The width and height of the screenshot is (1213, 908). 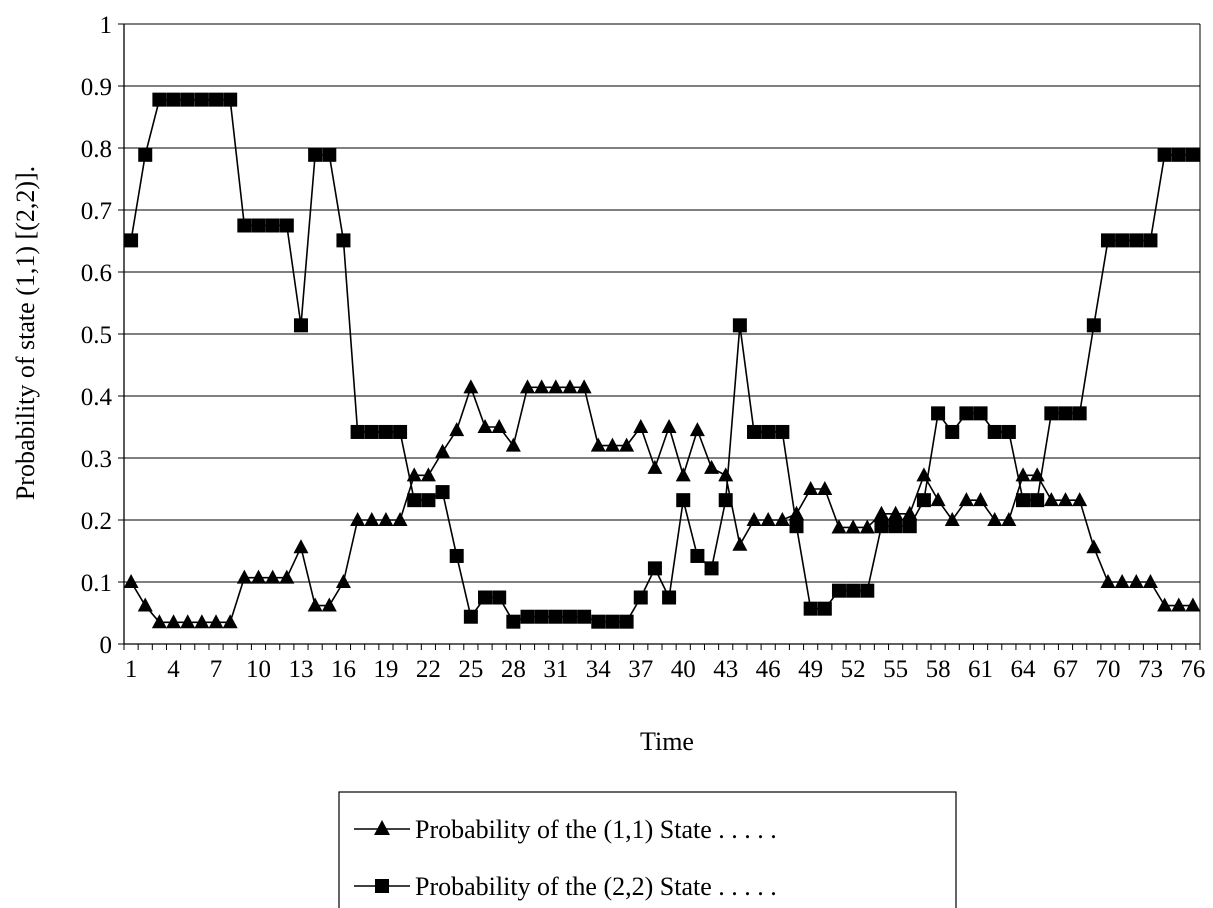 I want to click on legend-entry-2: Probability of the (2,2) State . . . . ., so click(x=565, y=886).